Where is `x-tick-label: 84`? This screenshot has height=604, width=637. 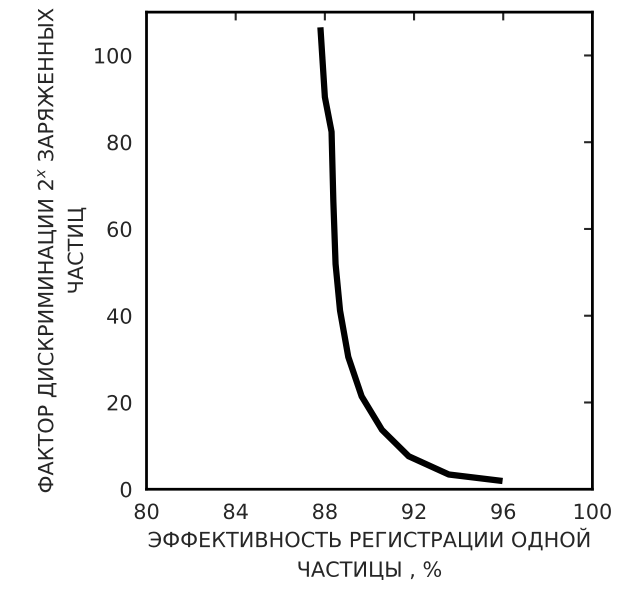 x-tick-label: 84 is located at coordinates (236, 511).